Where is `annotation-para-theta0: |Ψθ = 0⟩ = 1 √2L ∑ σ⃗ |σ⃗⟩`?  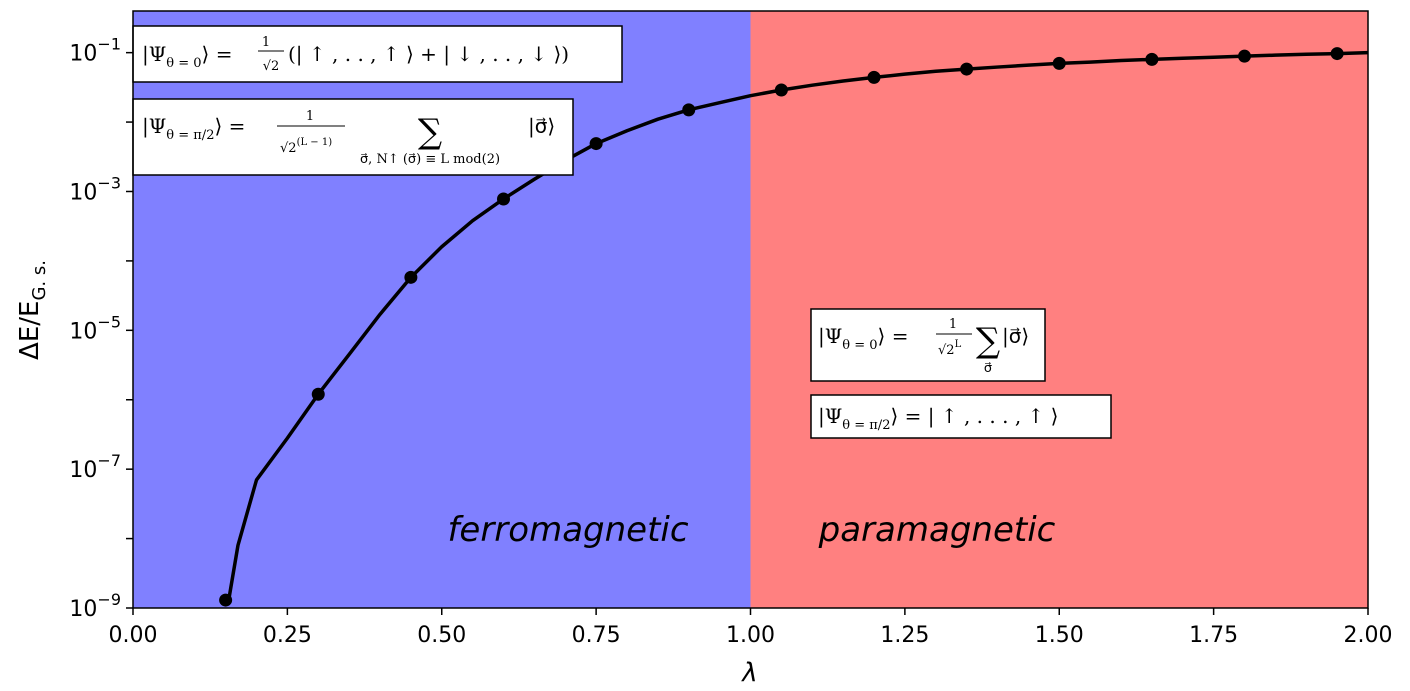 annotation-para-theta0: |Ψθ = 0⟩ = 1 √2L ∑ σ⃗ |σ⃗⟩ is located at coordinates (928, 345).